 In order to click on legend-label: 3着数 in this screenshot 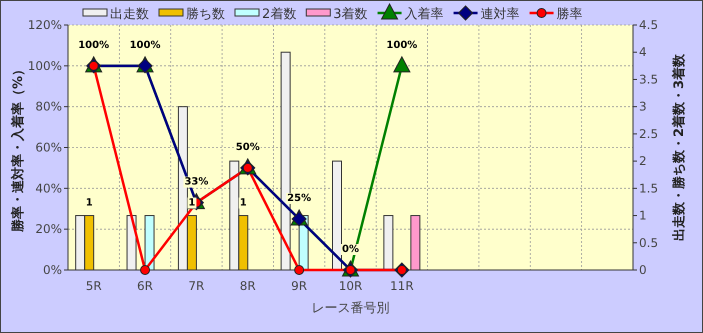, I will do `click(350, 14)`.